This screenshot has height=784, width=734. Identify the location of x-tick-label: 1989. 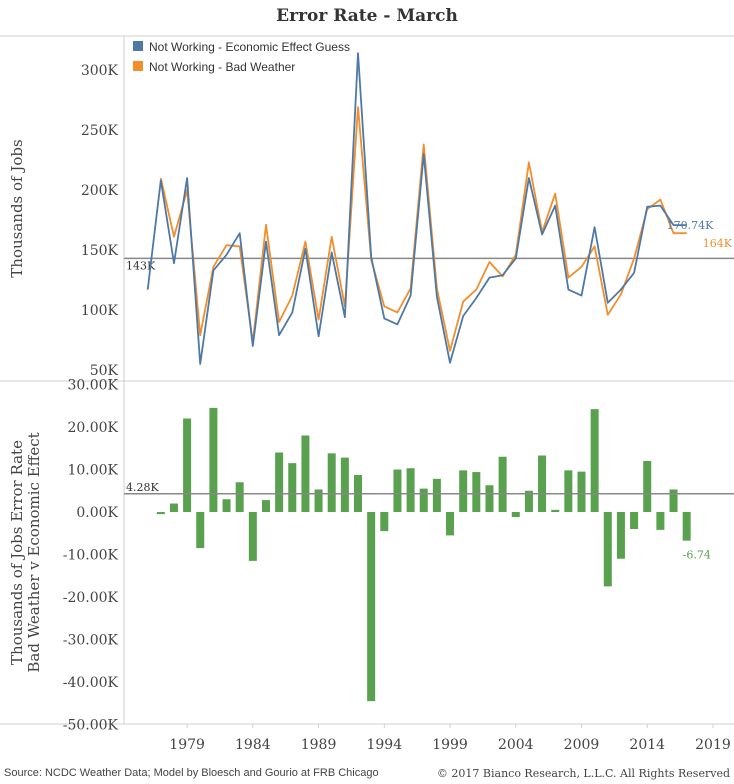
(319, 745).